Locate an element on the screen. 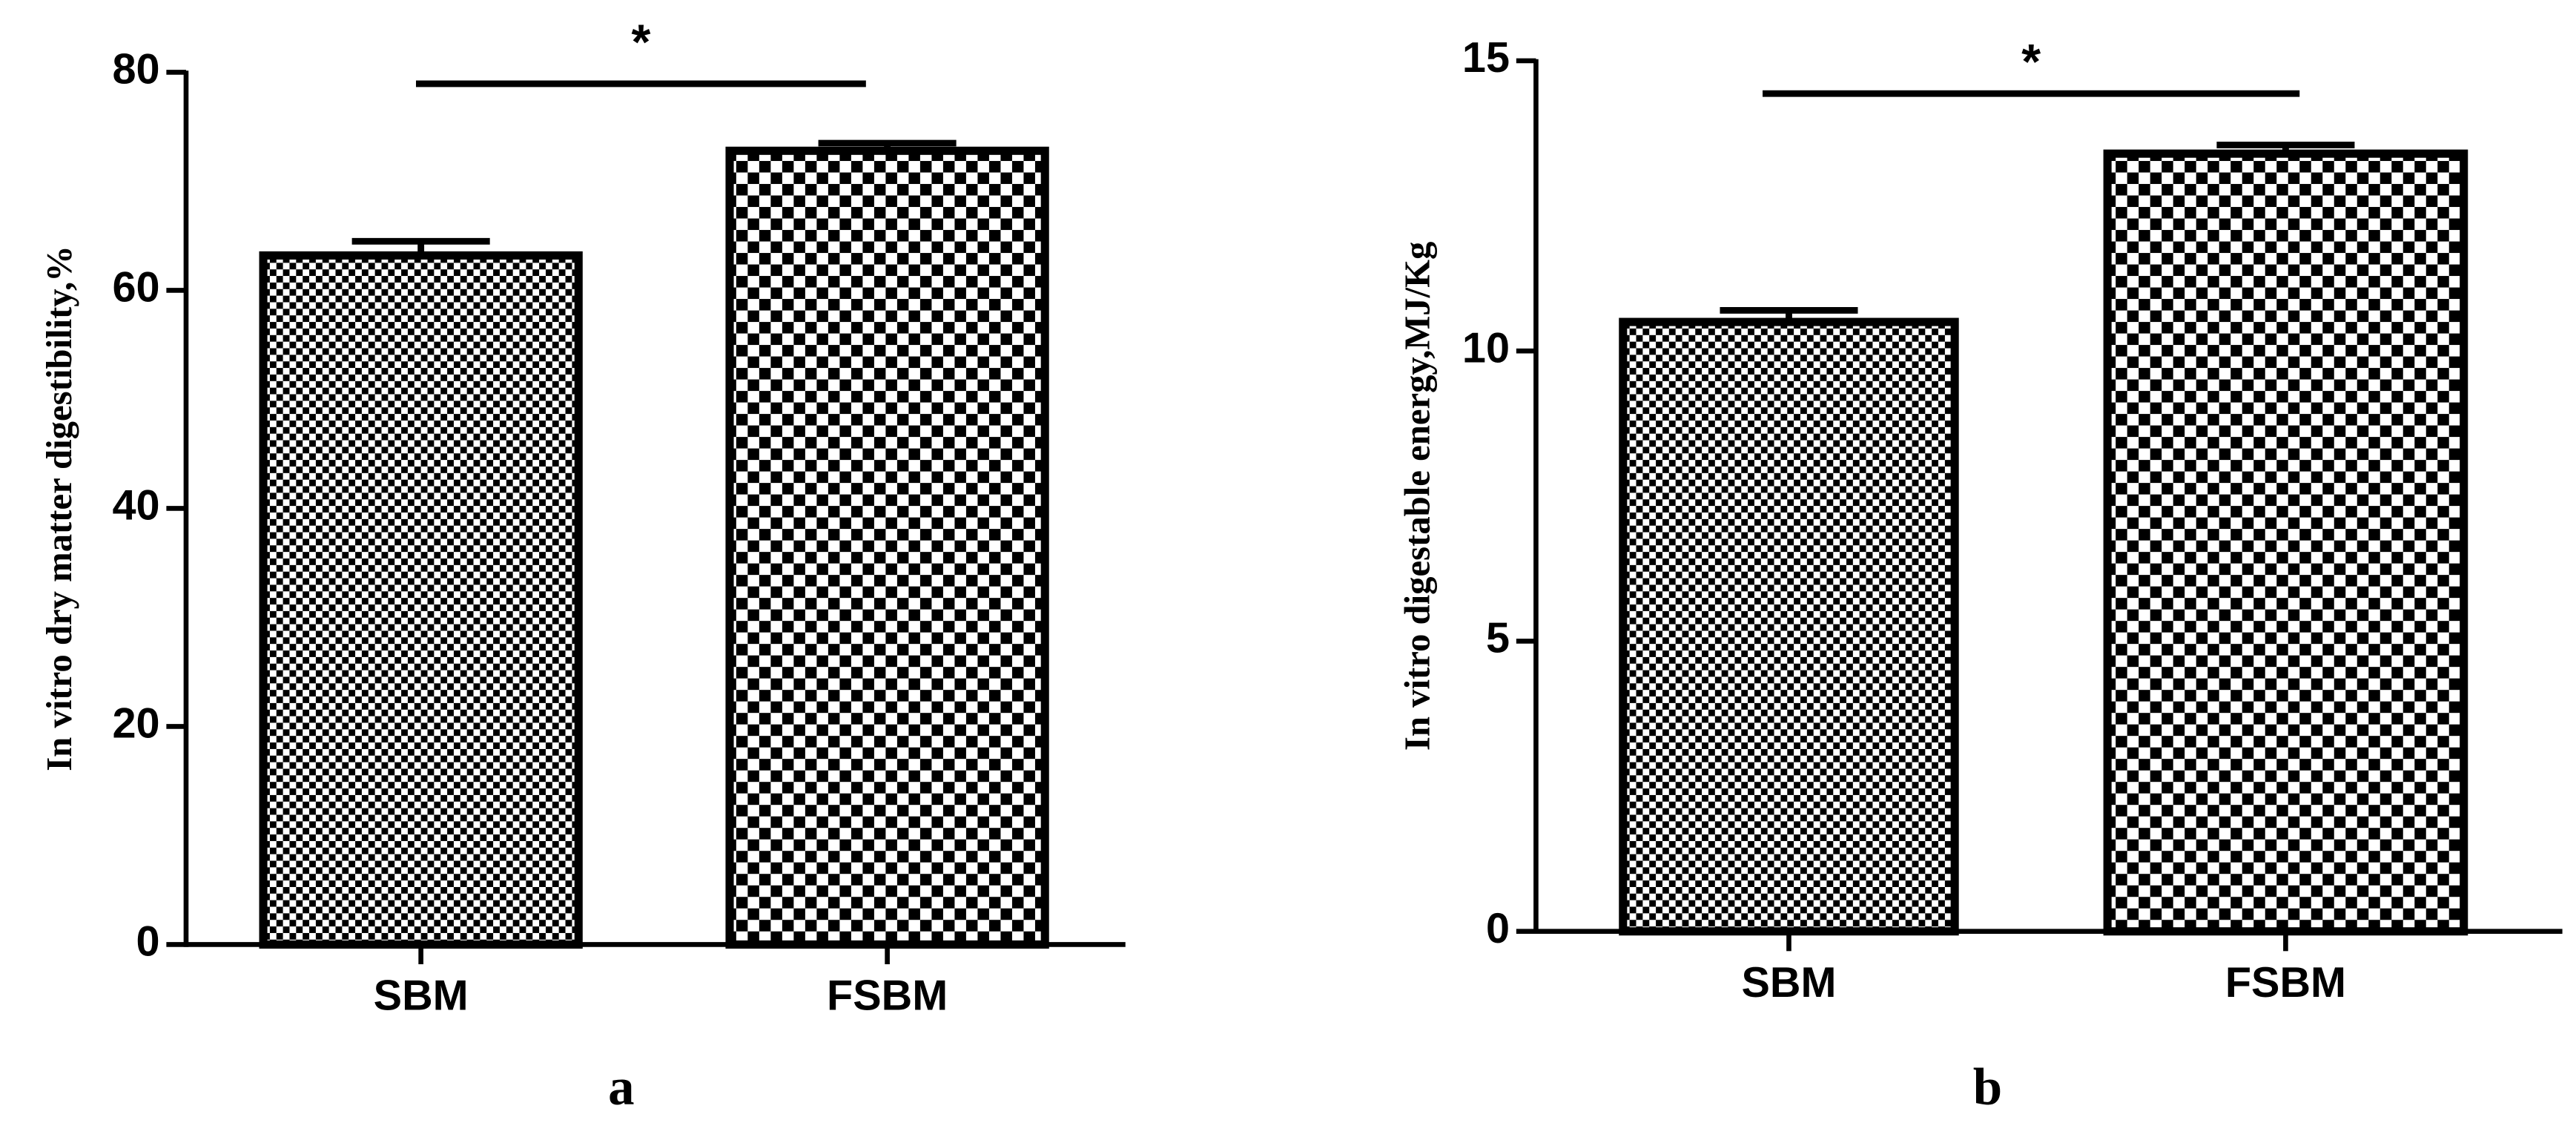  y-tick-label: 40 is located at coordinates (135, 506).